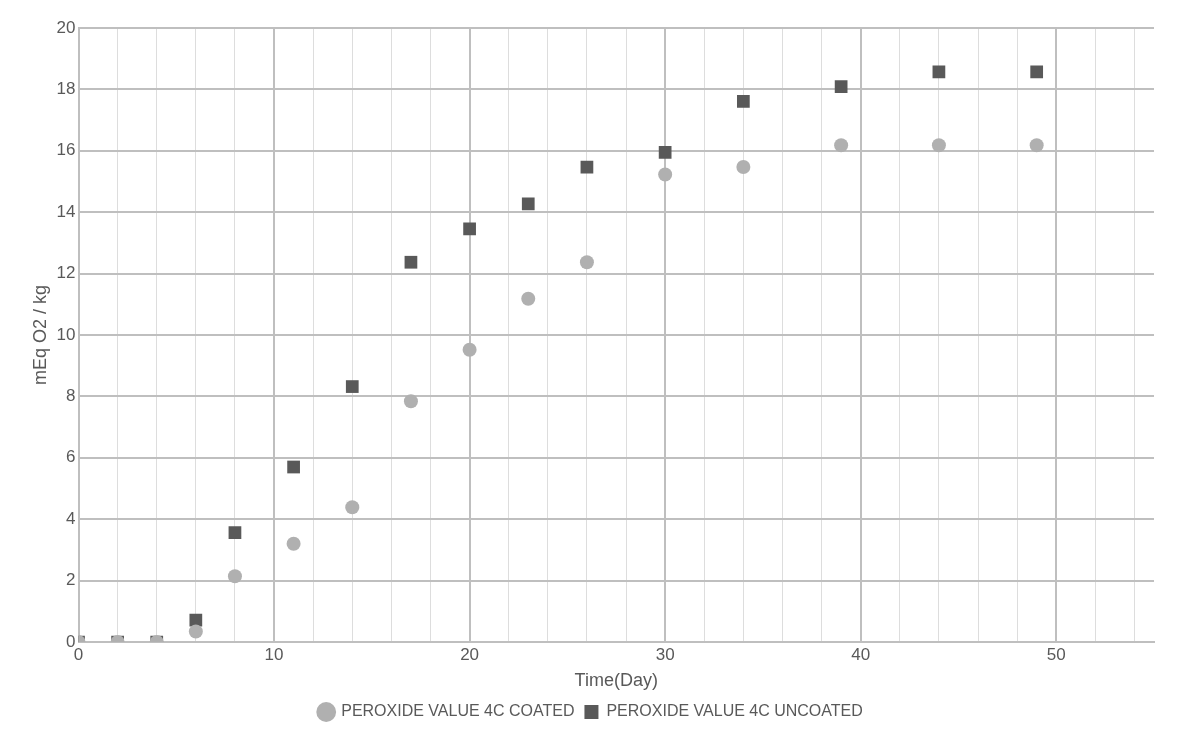  What do you see at coordinates (39, 335) in the screenshot?
I see `y-axis-title: mEq O2 / kg` at bounding box center [39, 335].